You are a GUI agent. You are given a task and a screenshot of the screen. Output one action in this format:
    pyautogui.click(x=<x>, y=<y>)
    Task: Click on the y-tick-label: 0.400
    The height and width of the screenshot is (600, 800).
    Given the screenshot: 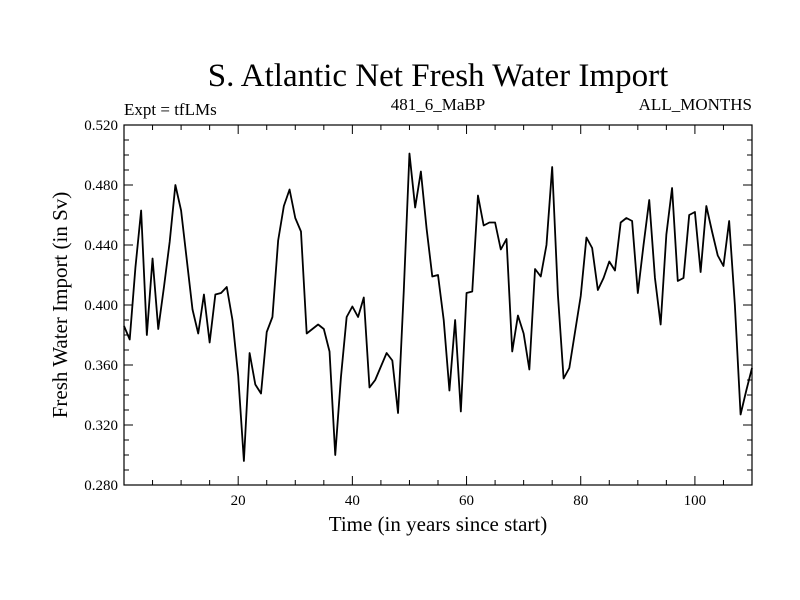 What is the action you would take?
    pyautogui.click(x=101, y=306)
    